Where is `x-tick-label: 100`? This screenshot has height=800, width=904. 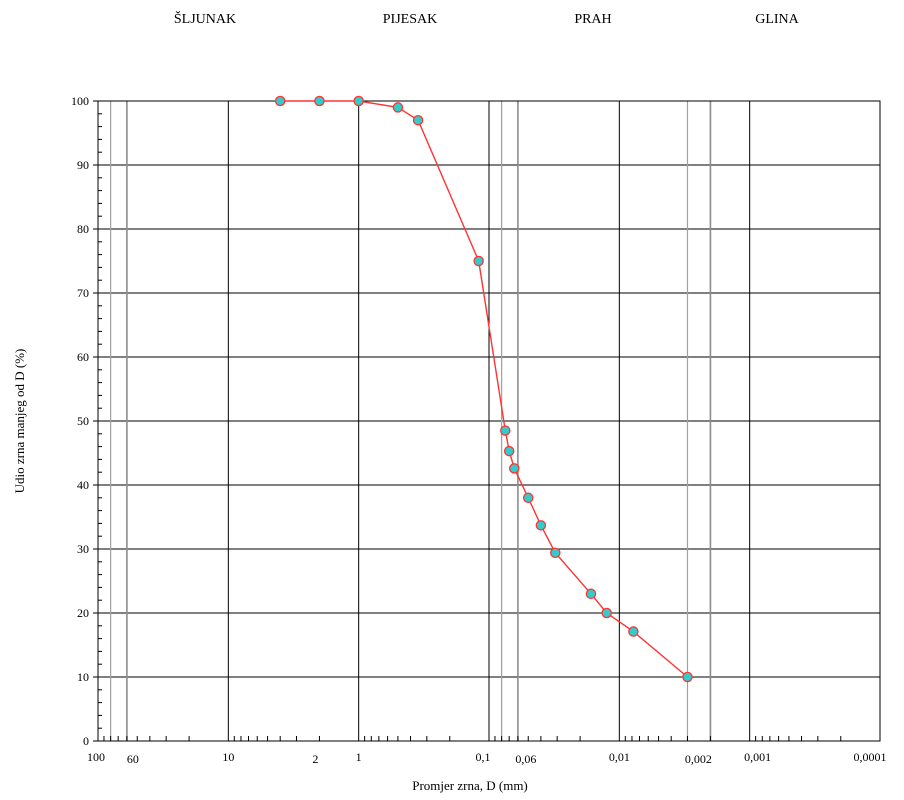 x-tick-label: 100 is located at coordinates (96, 757).